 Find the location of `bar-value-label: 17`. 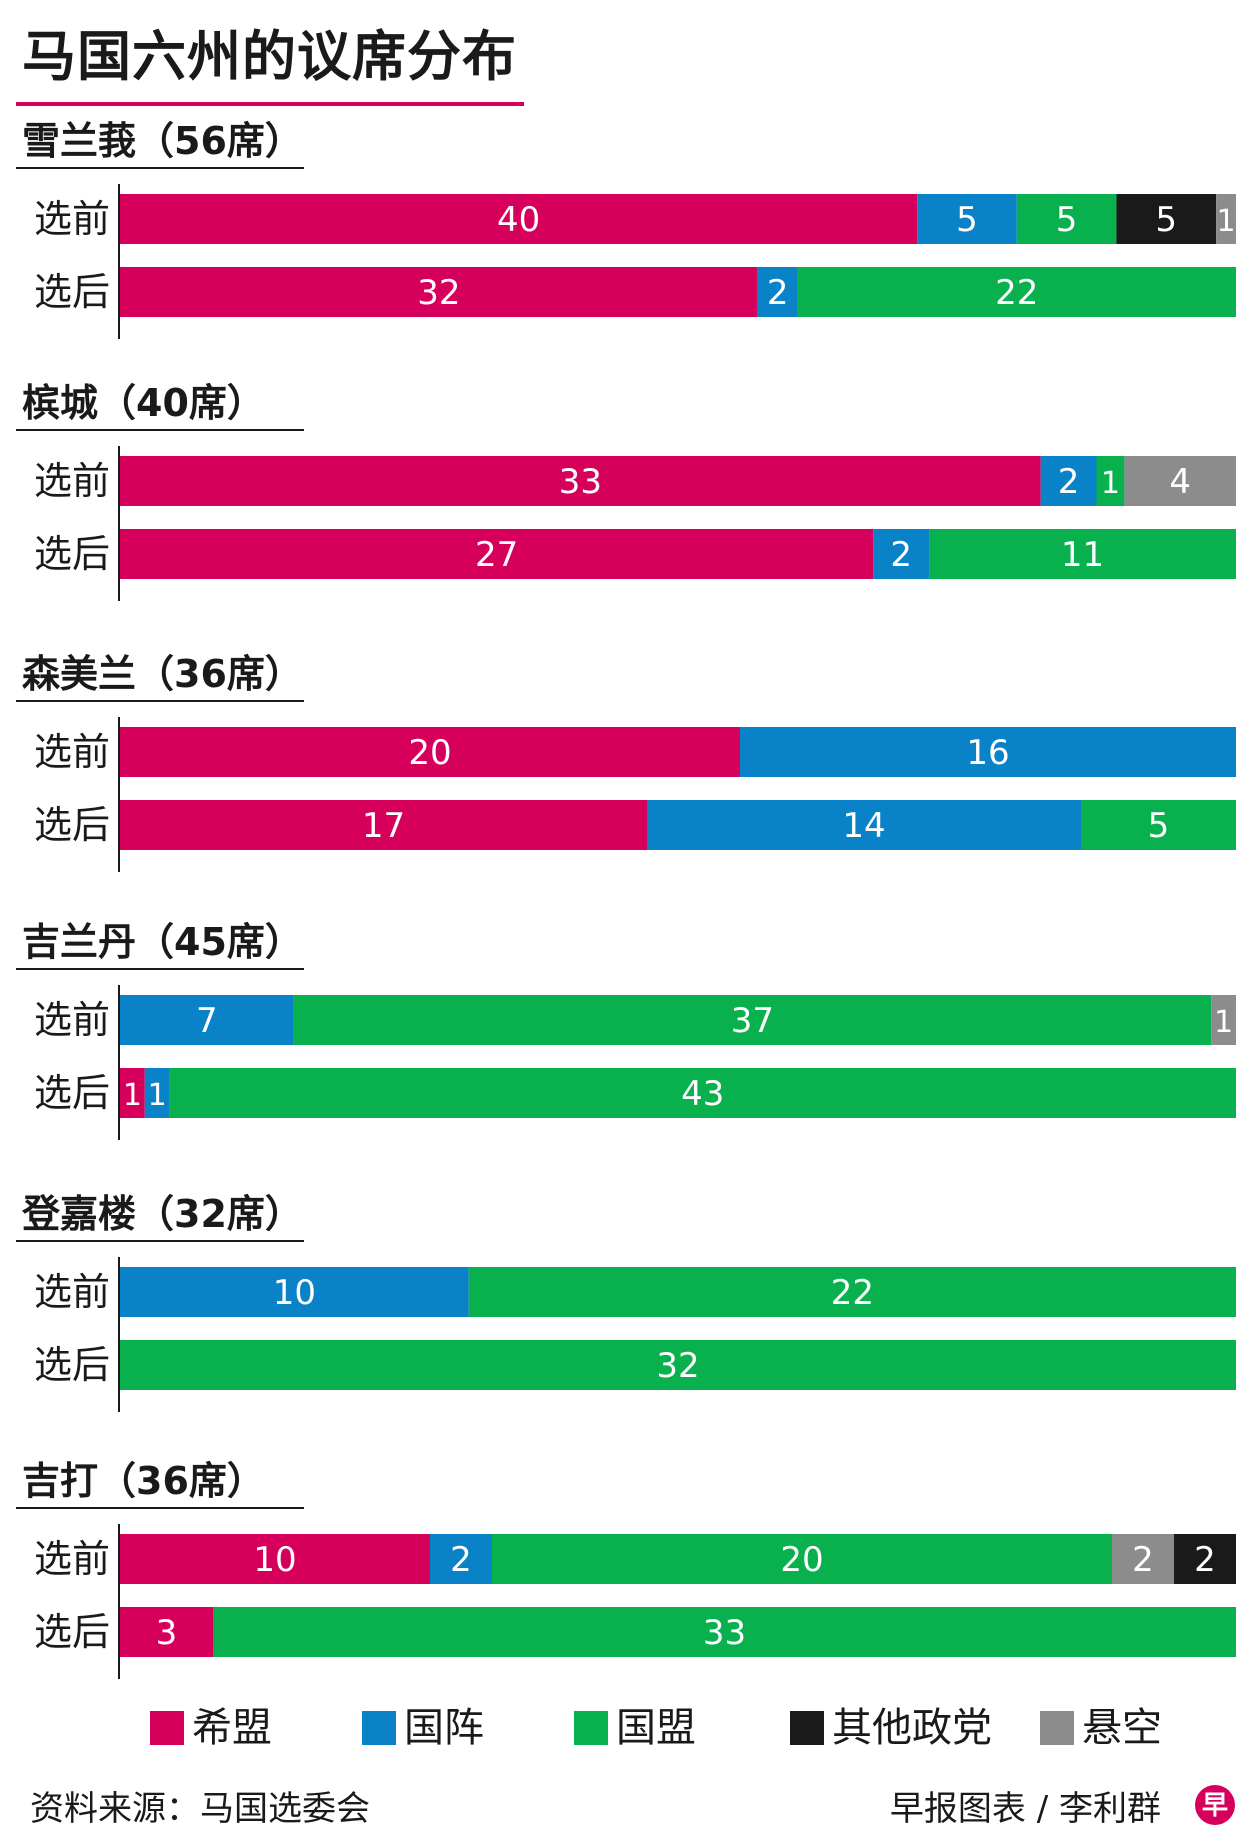

bar-value-label: 17 is located at coordinates (383, 826).